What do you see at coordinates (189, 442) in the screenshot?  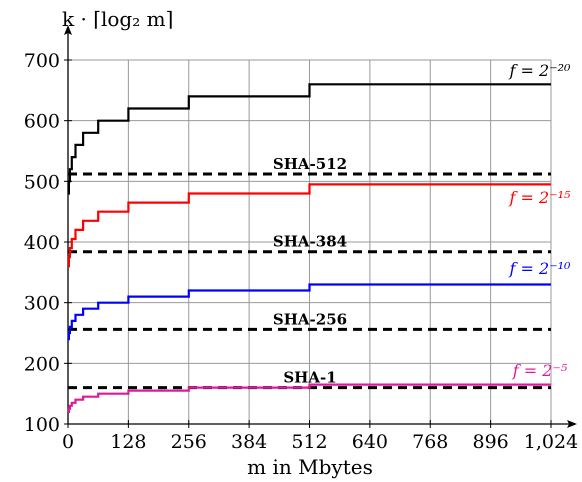 I see `x-tick-label-2: 256` at bounding box center [189, 442].